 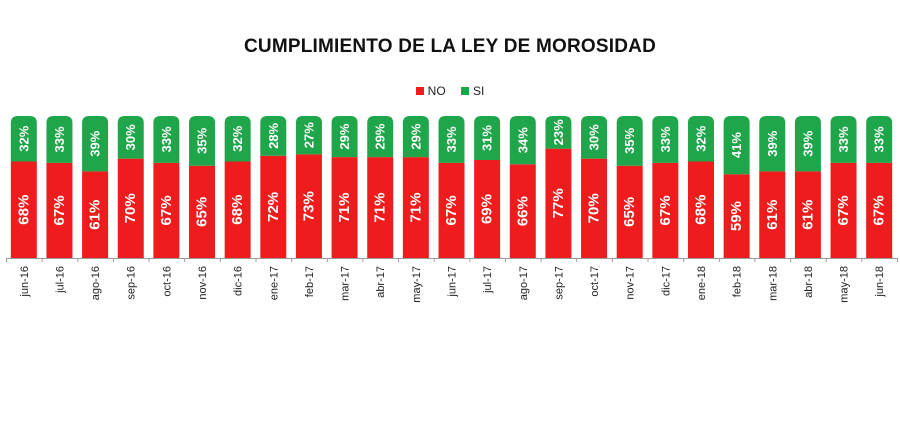 I want to click on data-label-no: 72%, so click(x=273, y=207).